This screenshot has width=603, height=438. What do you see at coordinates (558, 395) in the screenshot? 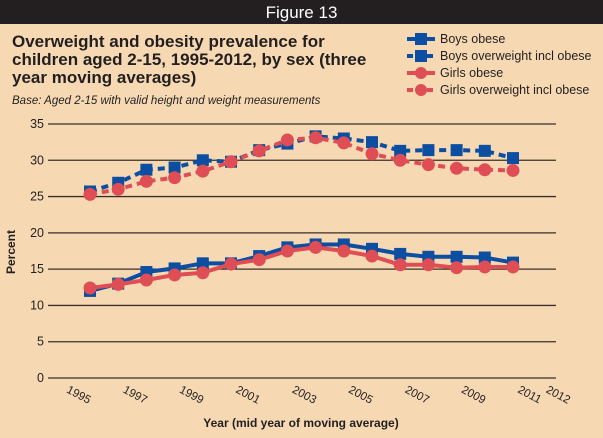
I see `x-tick-label: 2012` at bounding box center [558, 395].